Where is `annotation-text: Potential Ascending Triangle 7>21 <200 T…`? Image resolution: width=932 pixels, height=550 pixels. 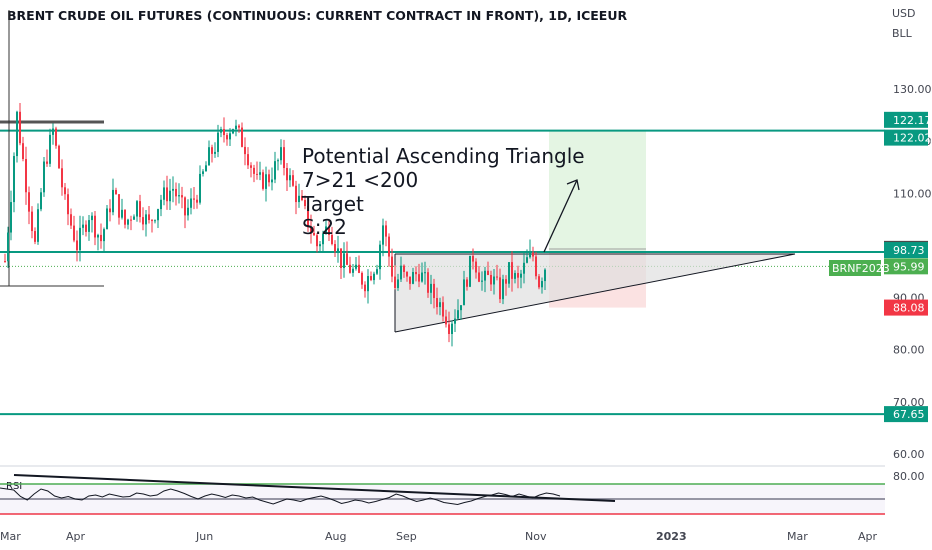
annotation-text: Potential Ascending Triangle 7>21 <200 T… is located at coordinates (443, 191).